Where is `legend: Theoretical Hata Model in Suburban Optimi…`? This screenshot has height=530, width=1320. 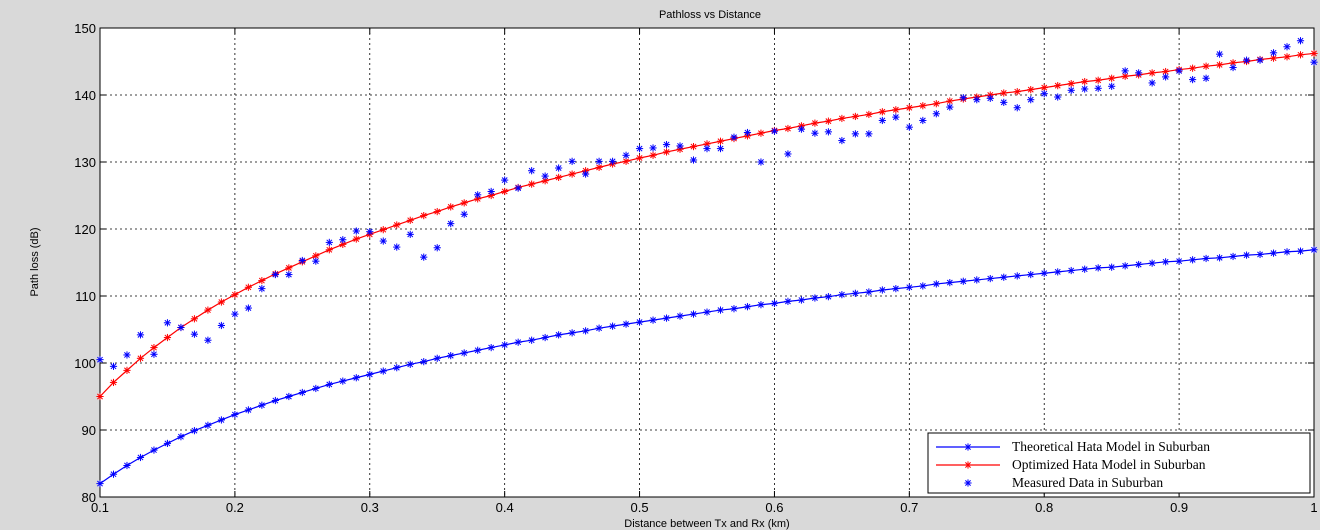 legend: Theoretical Hata Model in Suburban Optimi… is located at coordinates (1119, 463).